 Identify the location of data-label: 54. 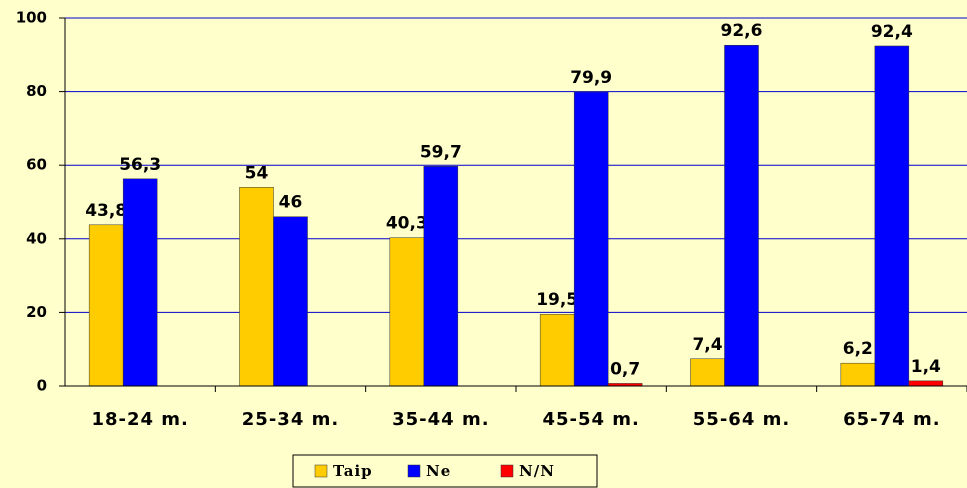
(257, 173).